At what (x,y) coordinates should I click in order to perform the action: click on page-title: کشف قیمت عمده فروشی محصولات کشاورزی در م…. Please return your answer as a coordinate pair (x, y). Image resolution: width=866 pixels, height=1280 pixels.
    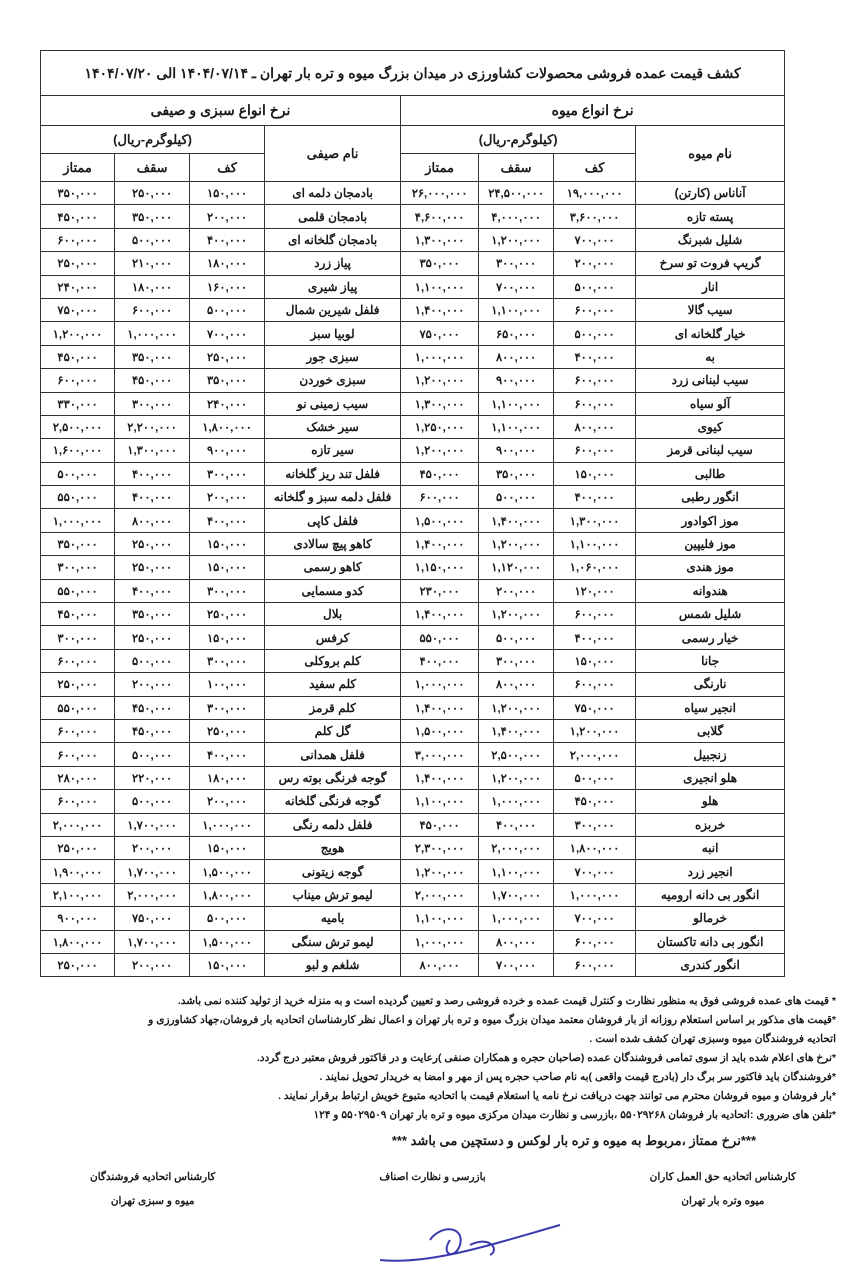
    Looking at the image, I should click on (412, 73).